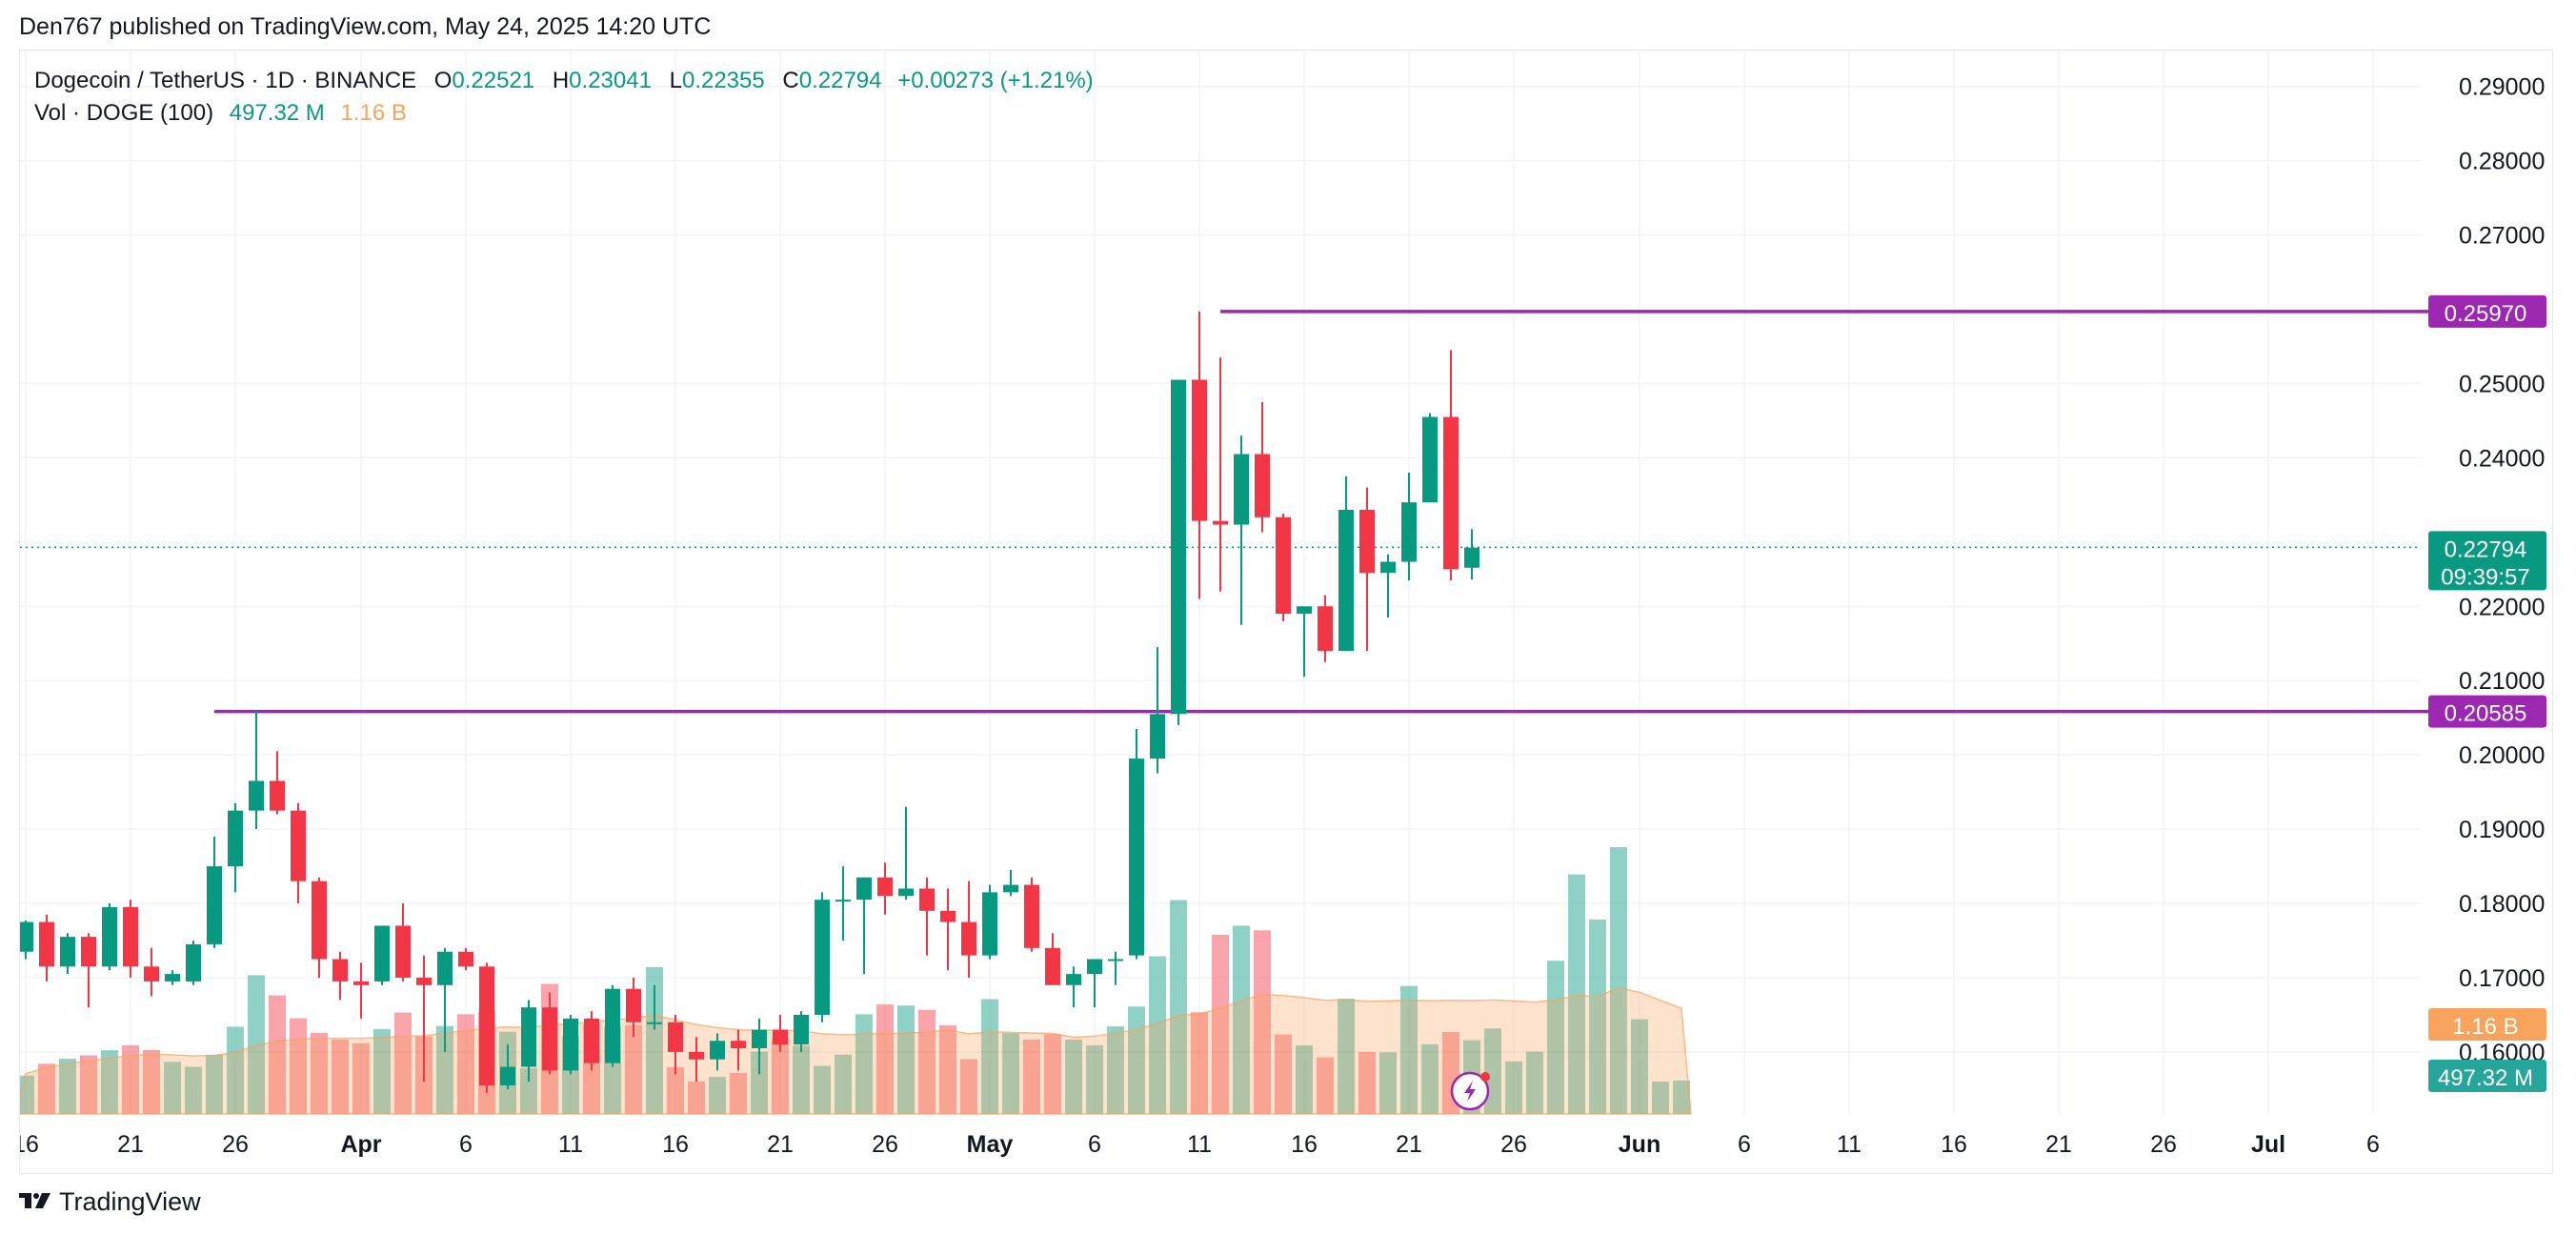 The width and height of the screenshot is (2576, 1235). Describe the element at coordinates (2487, 1076) in the screenshot. I see `volume-last-tag: 497.32 M` at that location.